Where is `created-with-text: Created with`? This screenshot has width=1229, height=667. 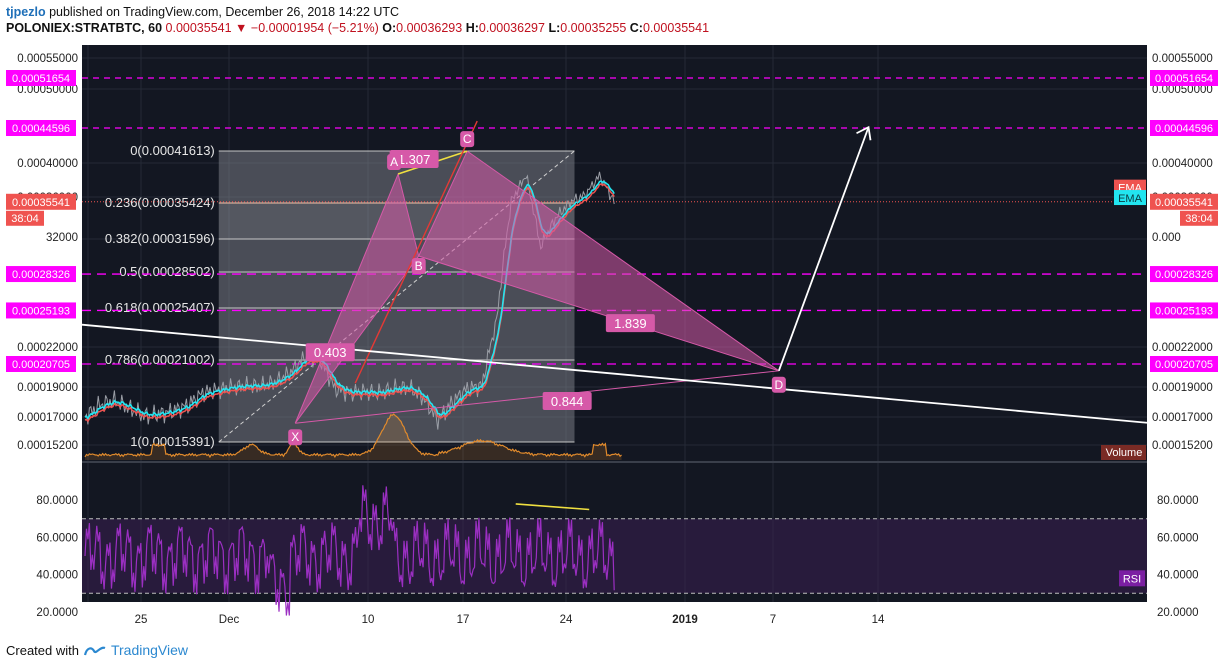 created-with-text: Created with is located at coordinates (42, 650).